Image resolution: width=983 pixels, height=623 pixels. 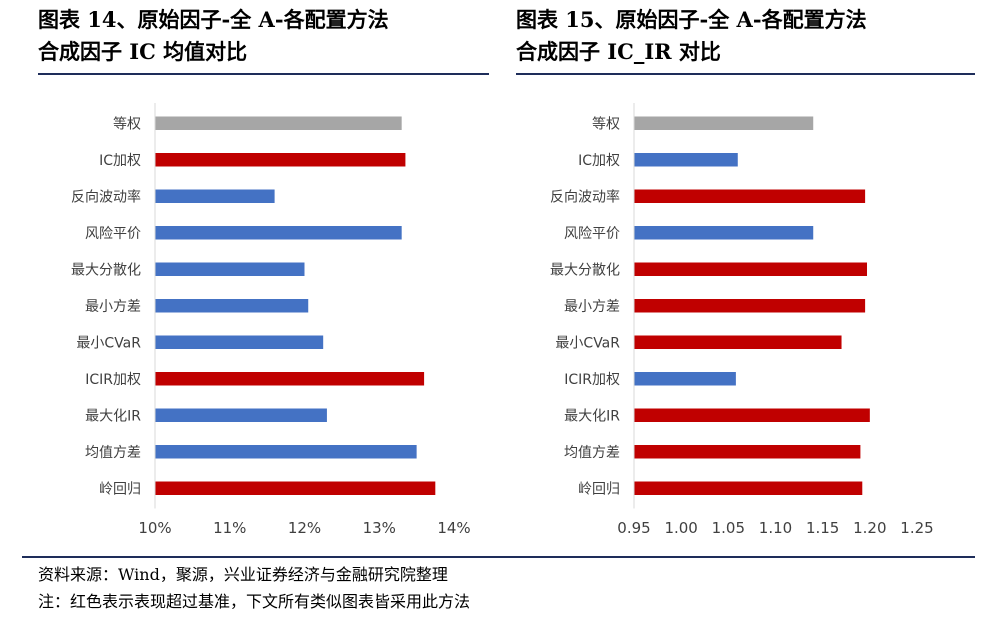 What do you see at coordinates (127, 123) in the screenshot?
I see `left-category-label: 等权` at bounding box center [127, 123].